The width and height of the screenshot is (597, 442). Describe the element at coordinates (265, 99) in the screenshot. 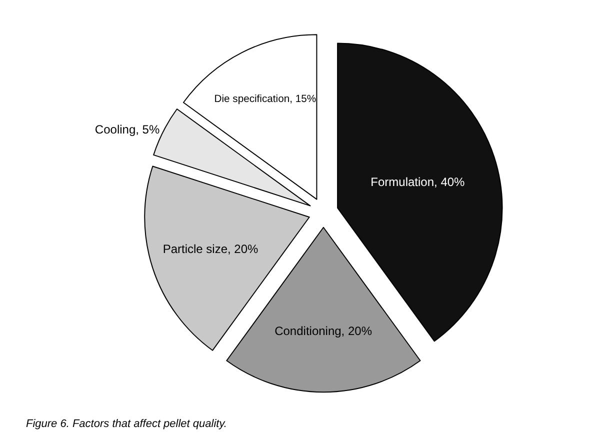

I see `slice-label: Die specification, 15%` at that location.